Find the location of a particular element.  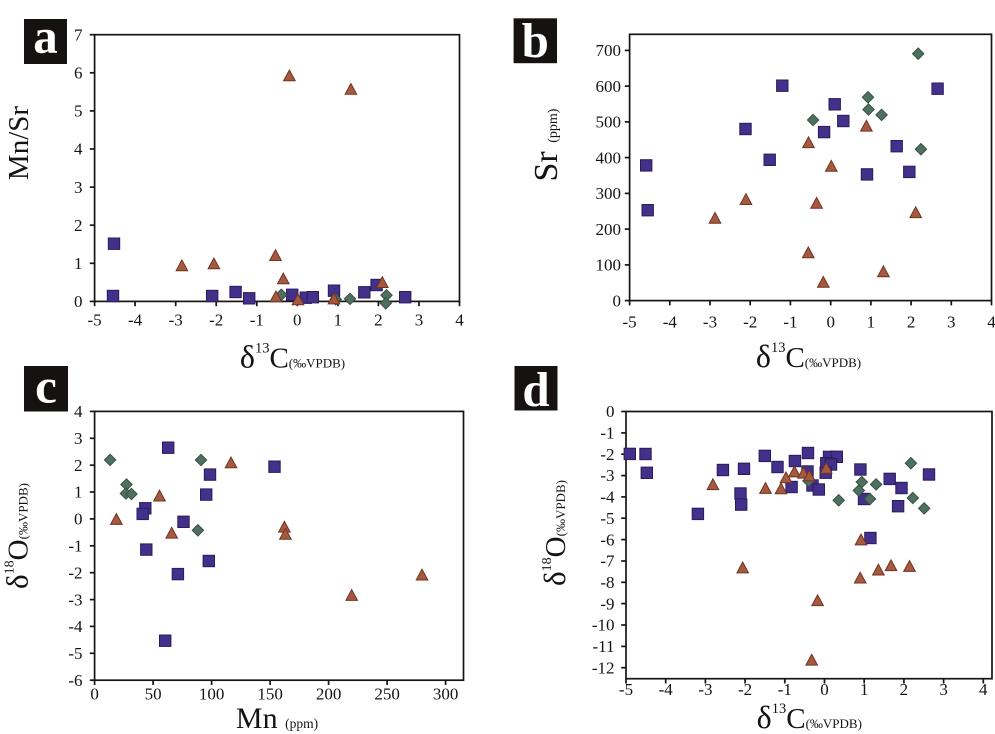

svg-text: -9 is located at coordinates (607, 603).